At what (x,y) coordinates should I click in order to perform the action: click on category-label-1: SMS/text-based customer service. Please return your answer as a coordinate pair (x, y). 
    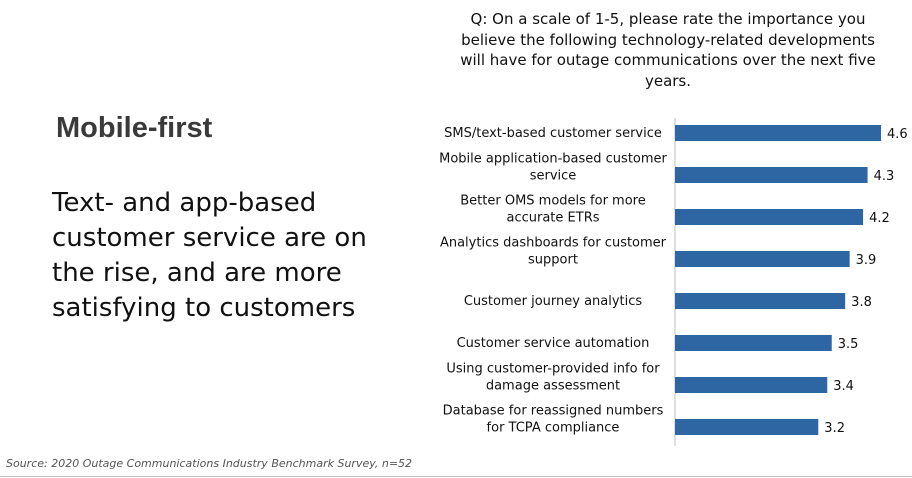
    Looking at the image, I should click on (553, 133).